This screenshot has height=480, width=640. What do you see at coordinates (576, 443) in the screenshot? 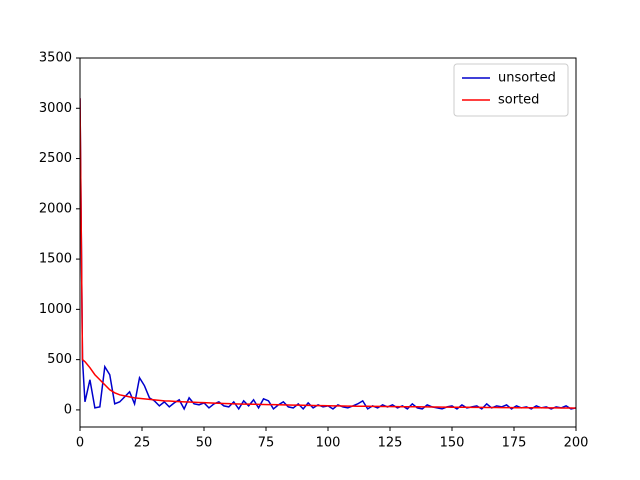
I see `x-tick-label: 200` at bounding box center [576, 443].